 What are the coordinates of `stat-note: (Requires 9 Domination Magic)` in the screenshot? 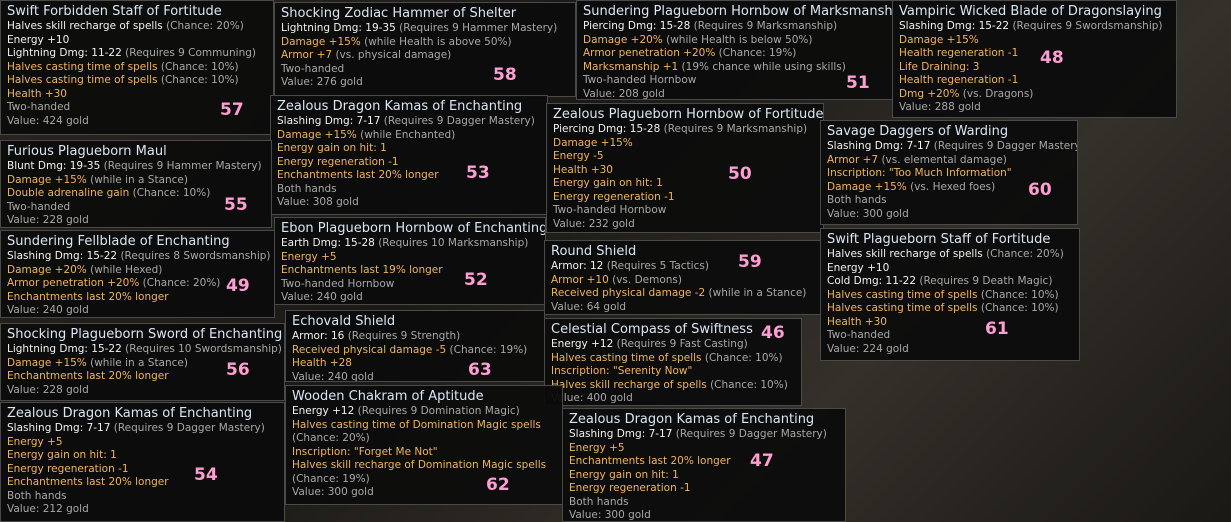 It's located at (438, 411).